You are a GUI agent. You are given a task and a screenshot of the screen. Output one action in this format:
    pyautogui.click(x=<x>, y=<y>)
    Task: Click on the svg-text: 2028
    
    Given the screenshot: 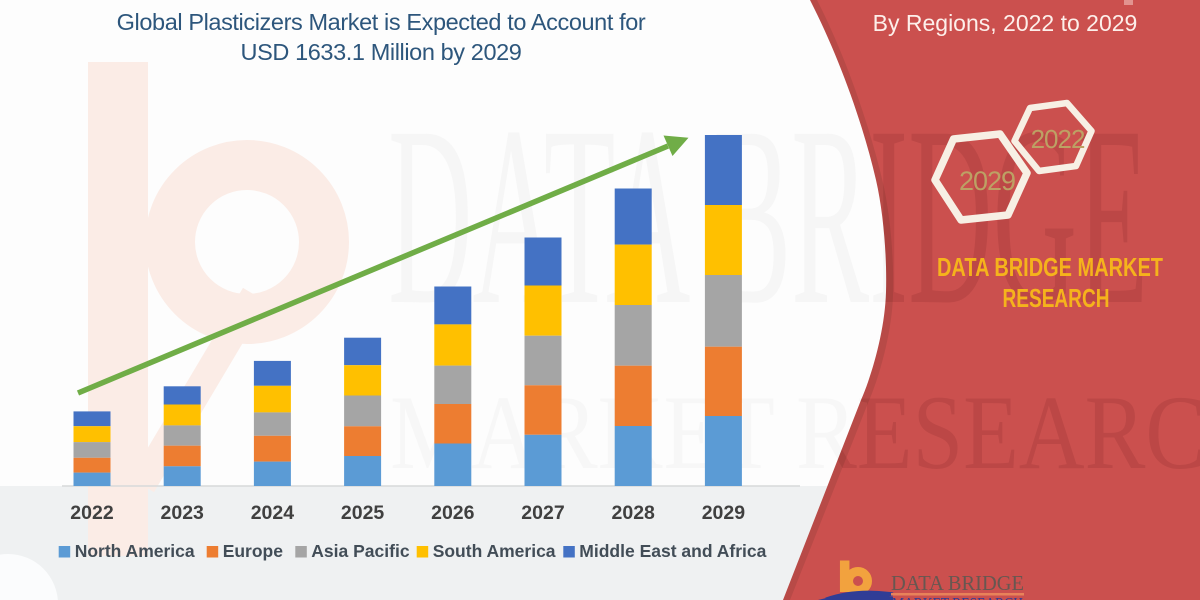 What is the action you would take?
    pyautogui.click(x=634, y=513)
    